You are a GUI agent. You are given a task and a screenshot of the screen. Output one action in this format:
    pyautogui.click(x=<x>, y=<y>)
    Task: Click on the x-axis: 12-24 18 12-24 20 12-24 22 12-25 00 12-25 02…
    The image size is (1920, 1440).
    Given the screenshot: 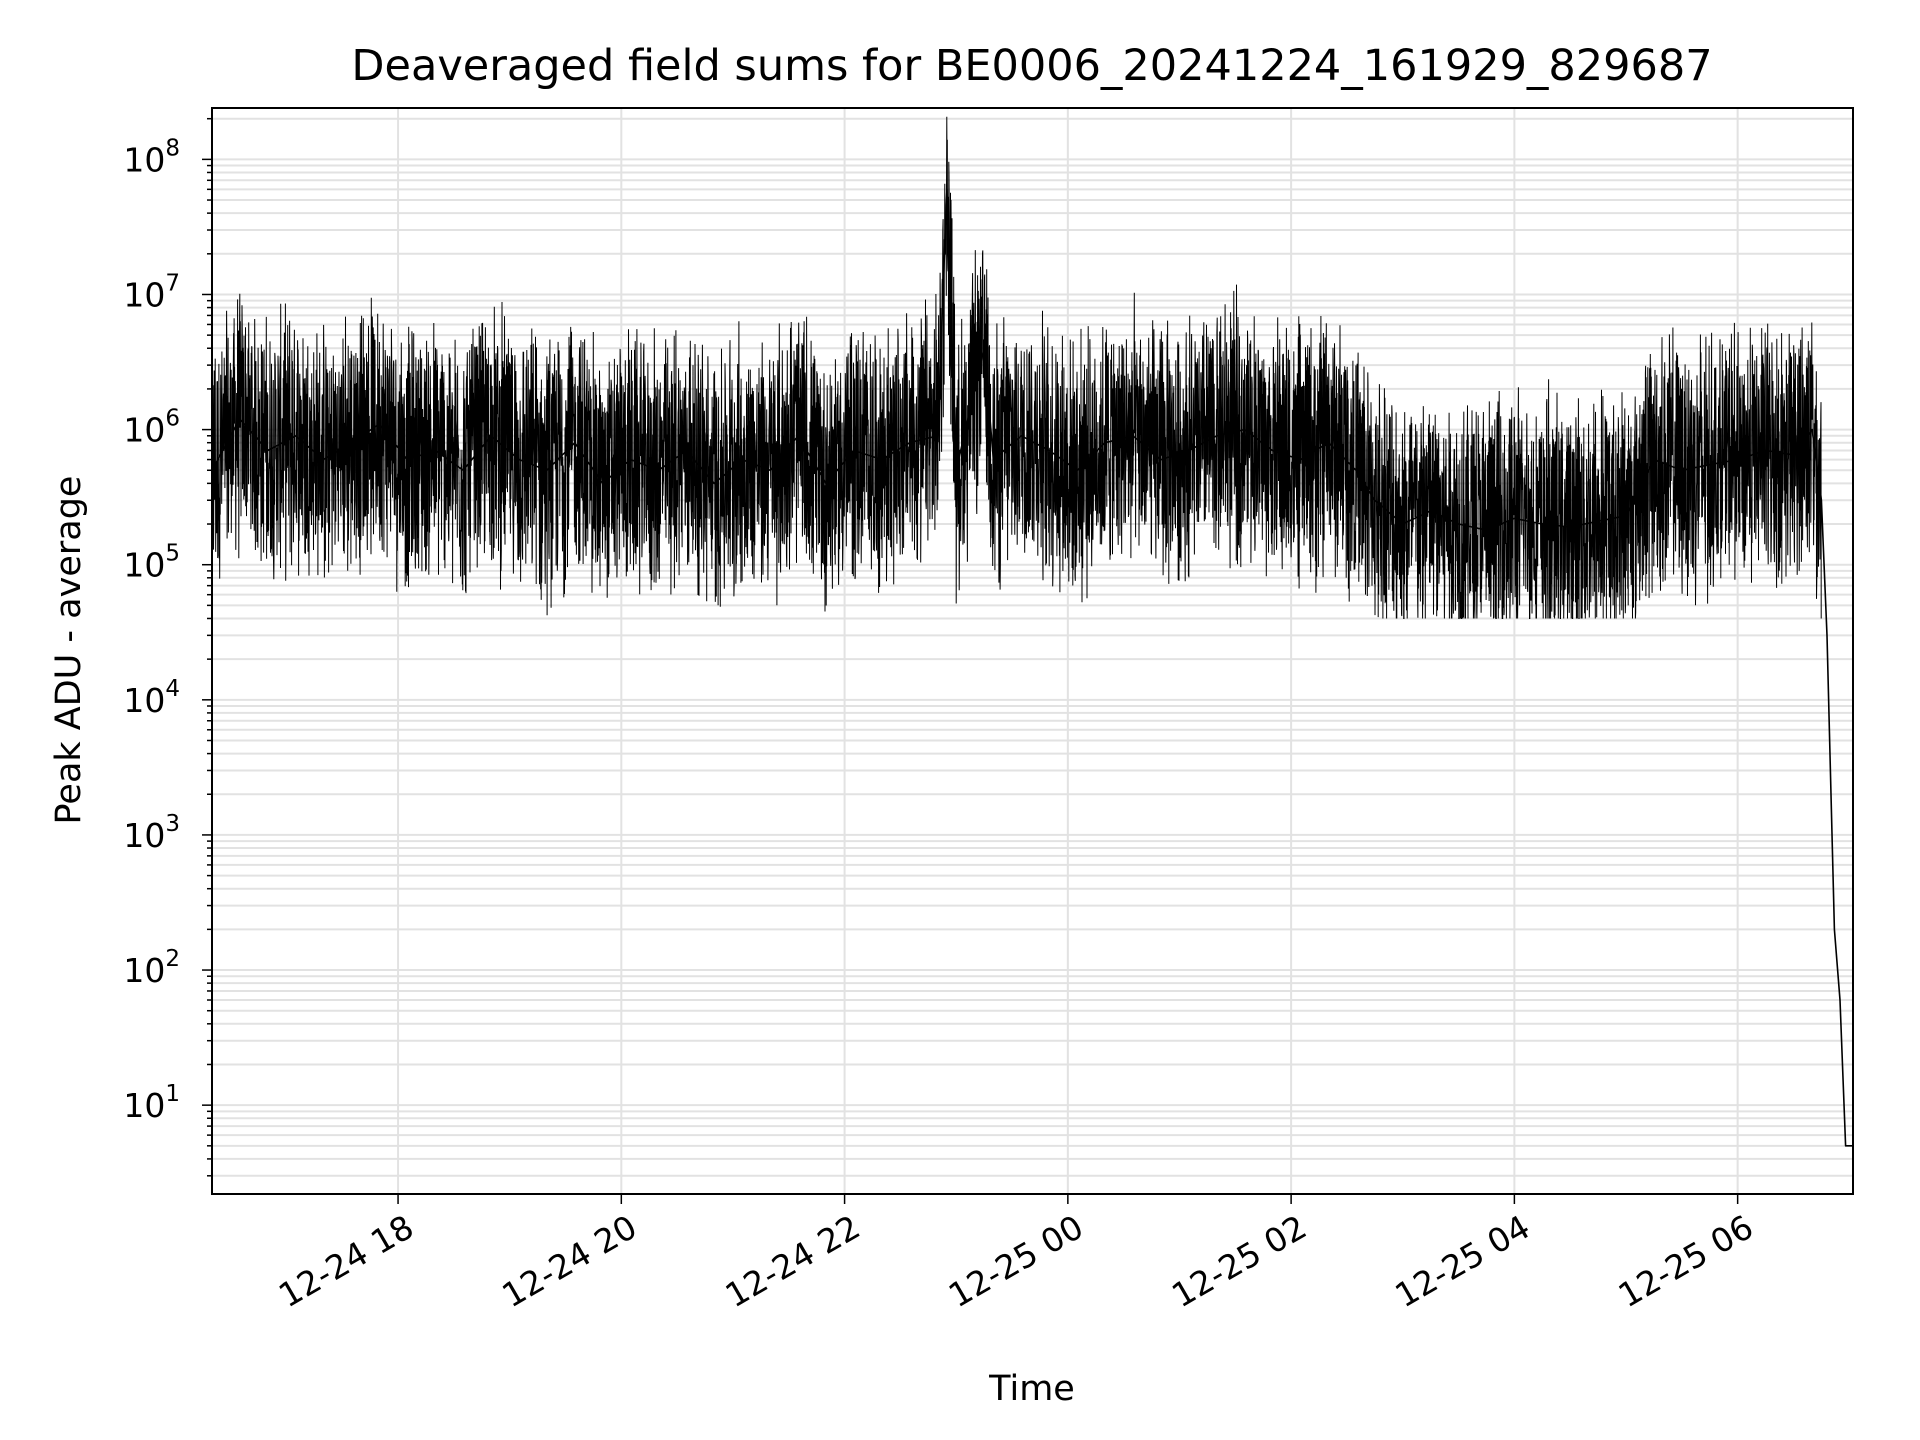 What is the action you would take?
    pyautogui.click(x=1016, y=1254)
    